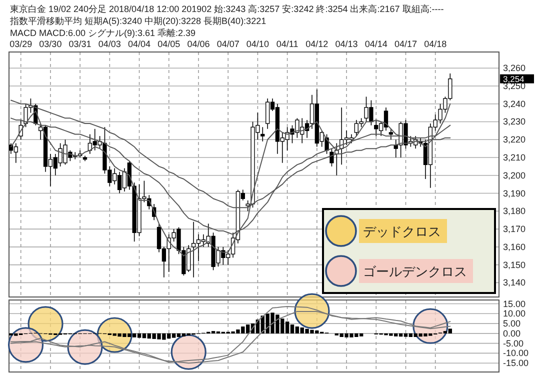  What do you see at coordinates (137, 21) in the screenshot?
I see `chart-subtitle: 指数平滑移動平均 短期A(5):3240 中期(20):3228 長期B(40):3221` at bounding box center [137, 21].